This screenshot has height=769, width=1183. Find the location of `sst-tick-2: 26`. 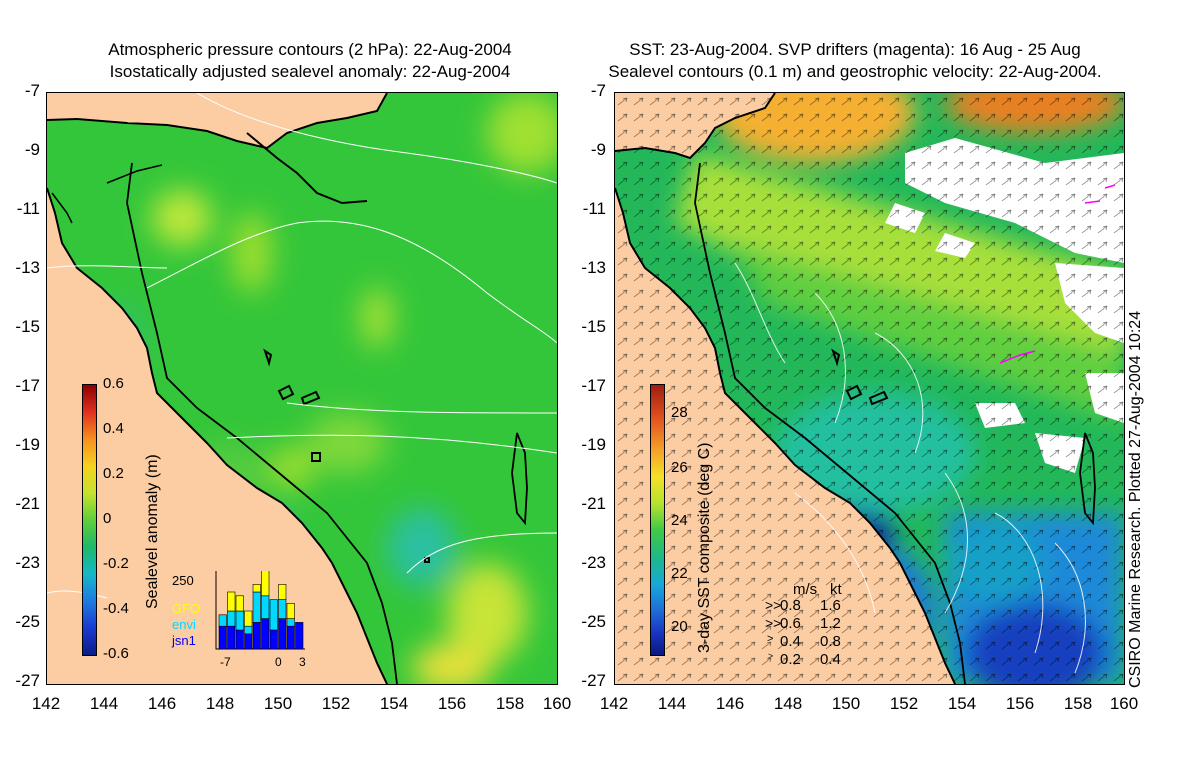

sst-tick-2: 26 is located at coordinates (679, 467).